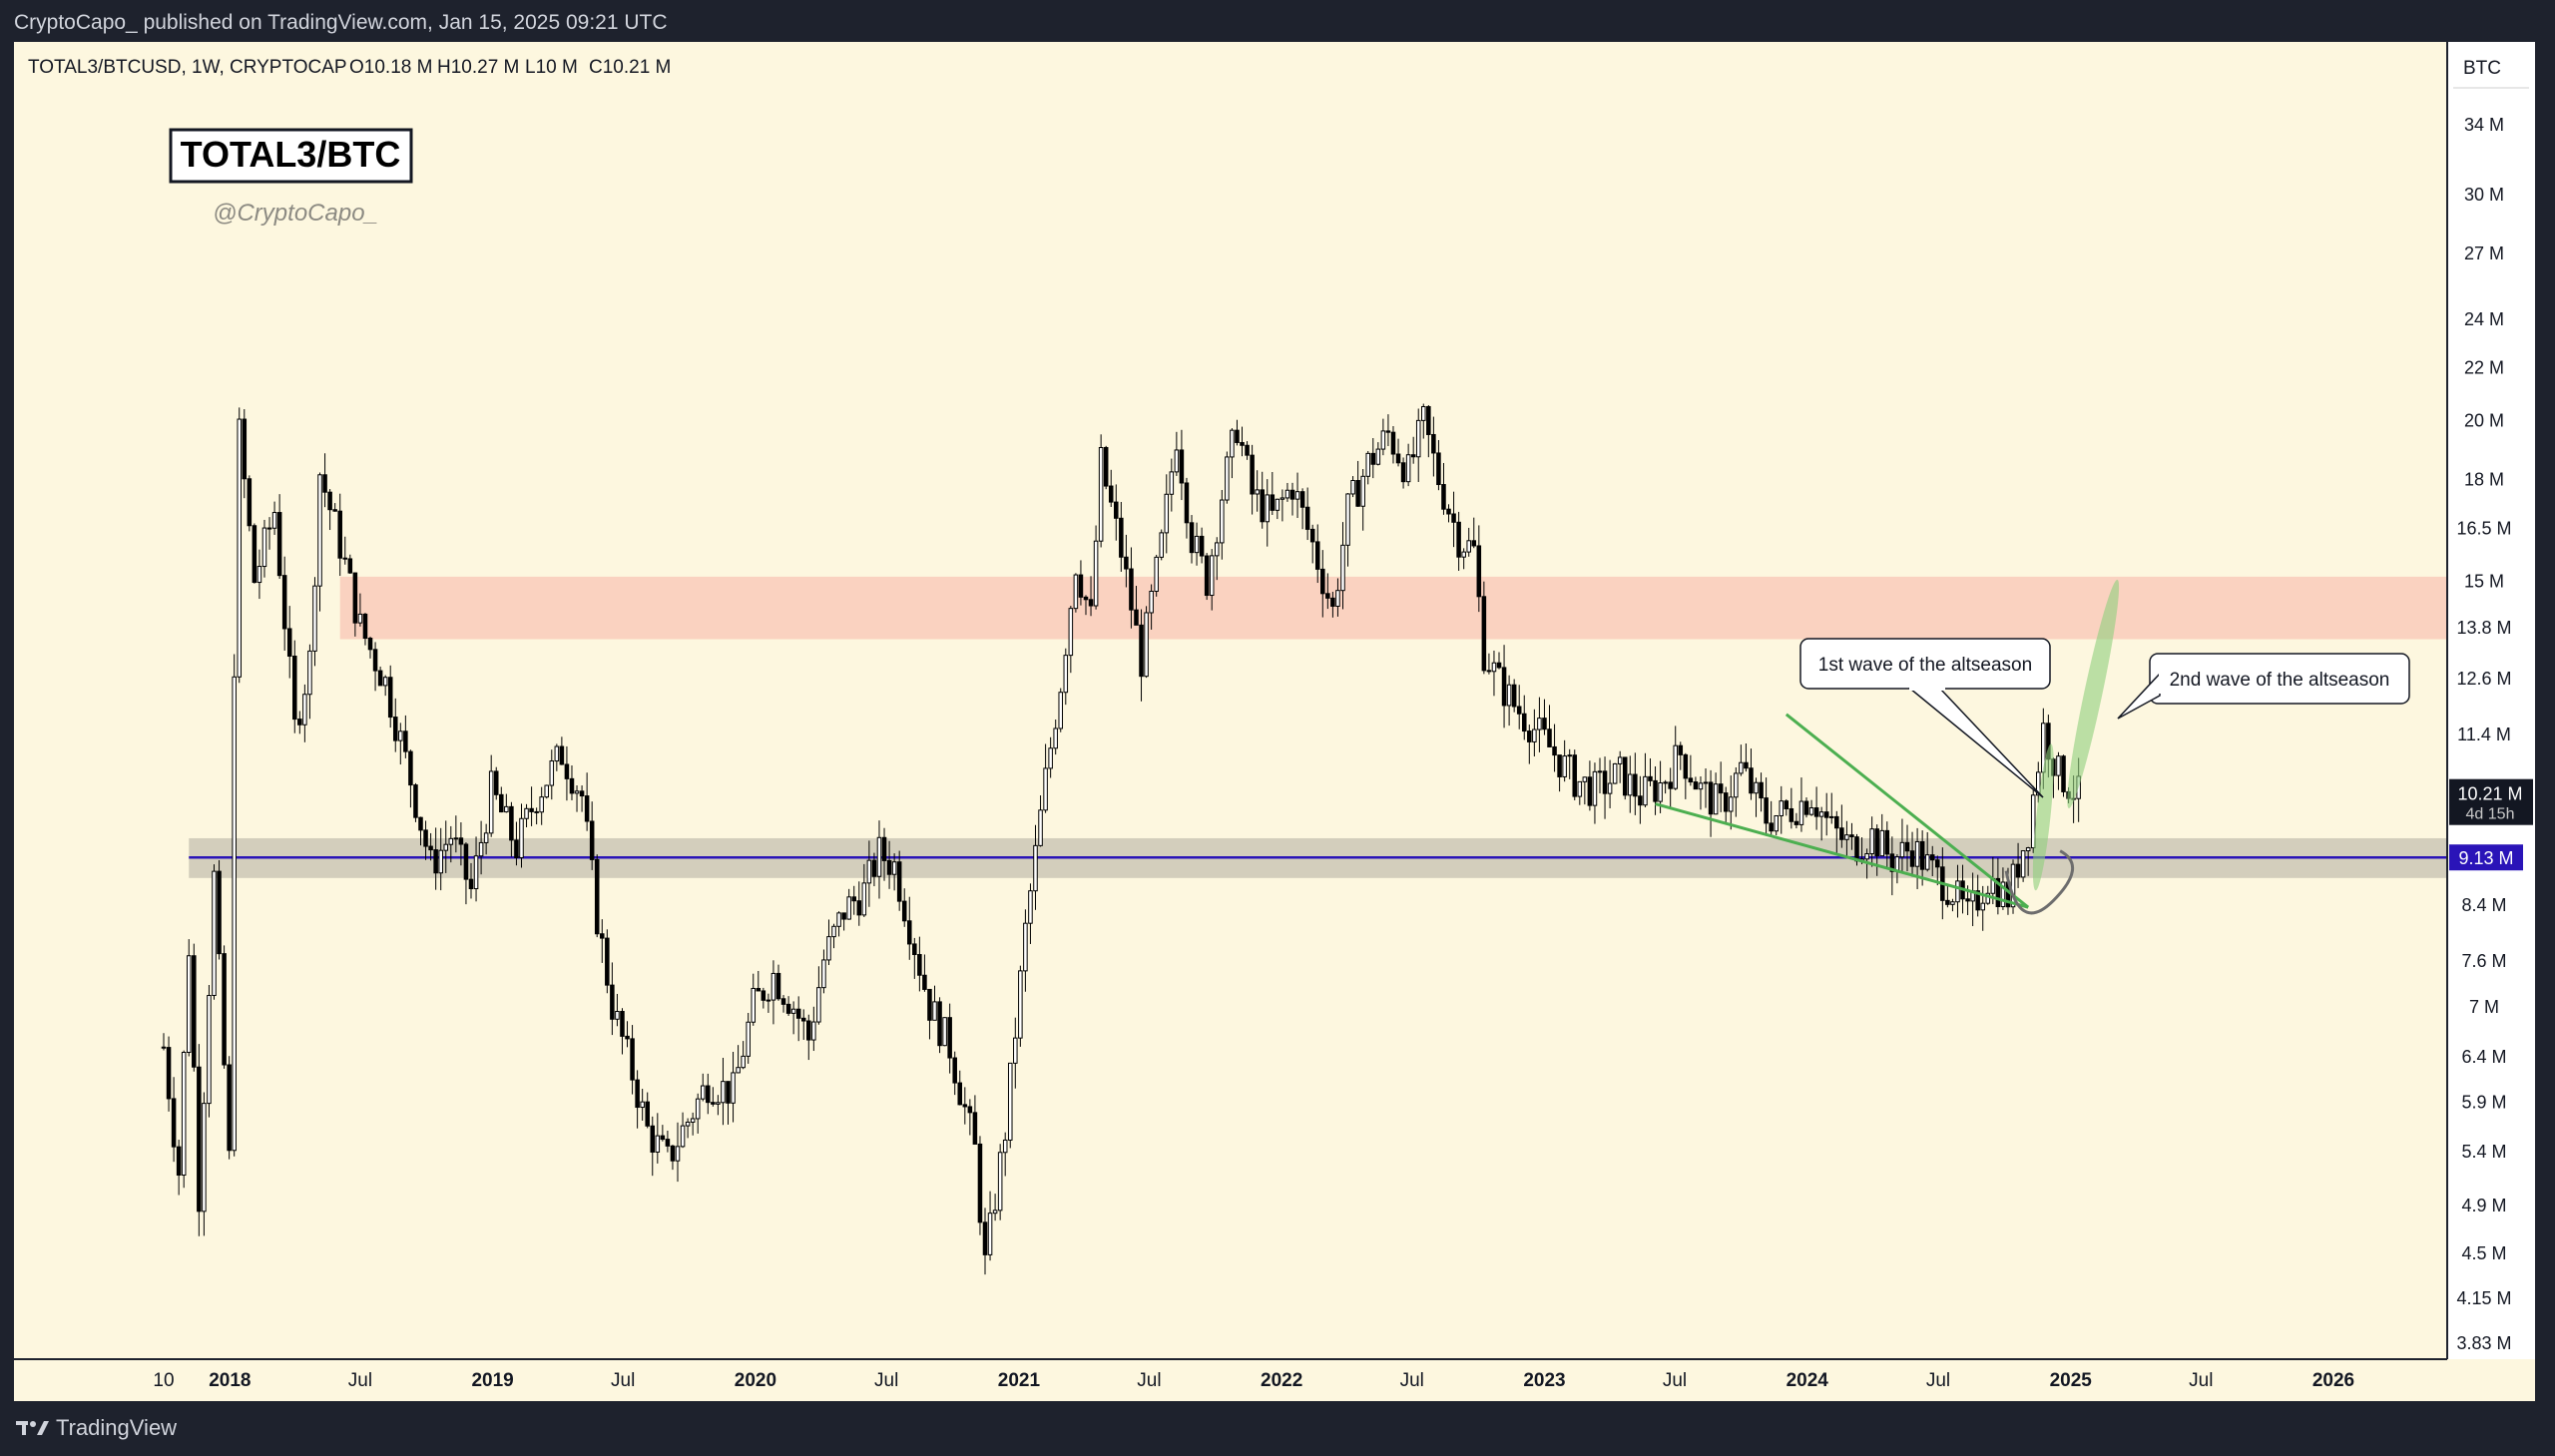  Describe the element at coordinates (1019, 1380) in the screenshot. I see `time-tick-label: 2021` at that location.